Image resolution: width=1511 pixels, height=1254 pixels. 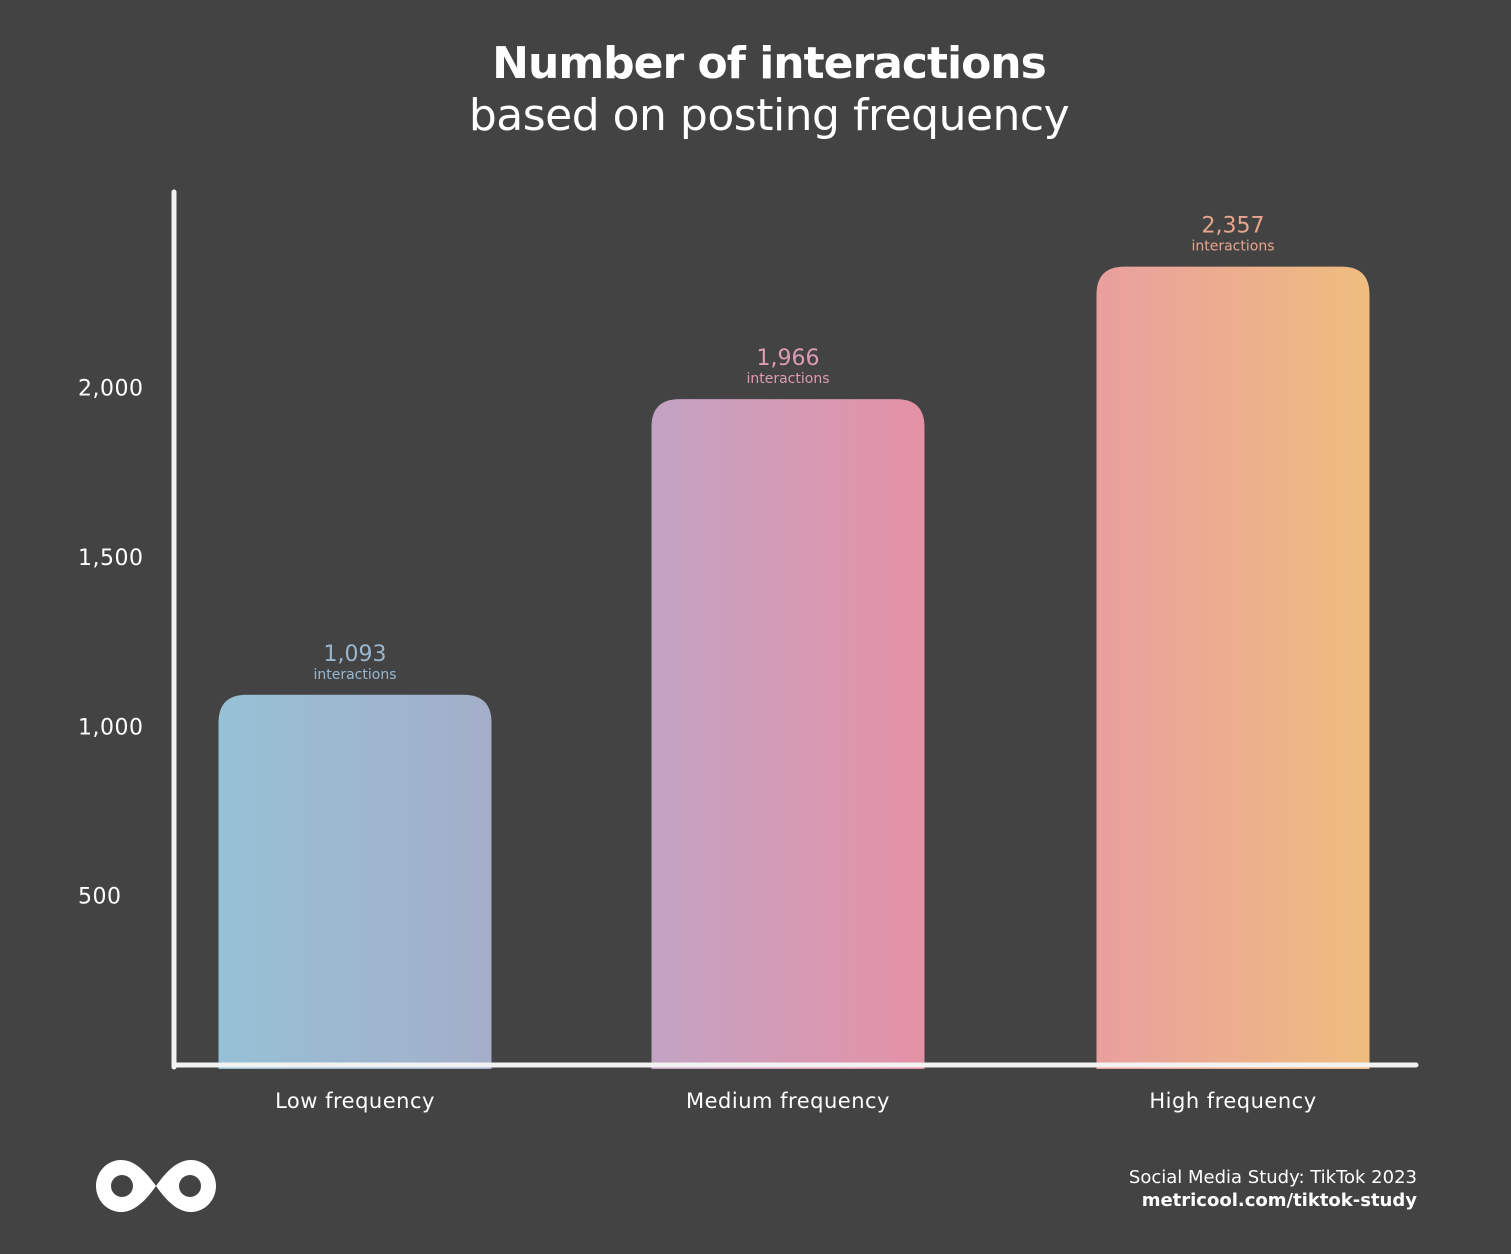 I want to click on bar-medium-frequency, so click(x=788, y=734).